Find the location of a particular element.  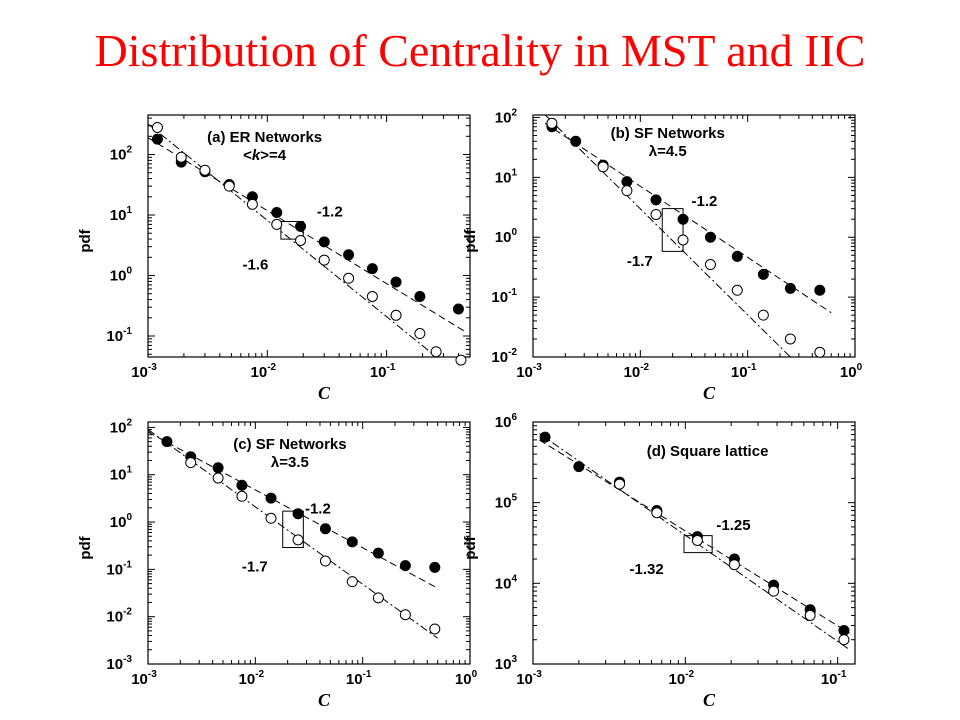

panel-subtitle: λ=4.5 is located at coordinates (668, 151).